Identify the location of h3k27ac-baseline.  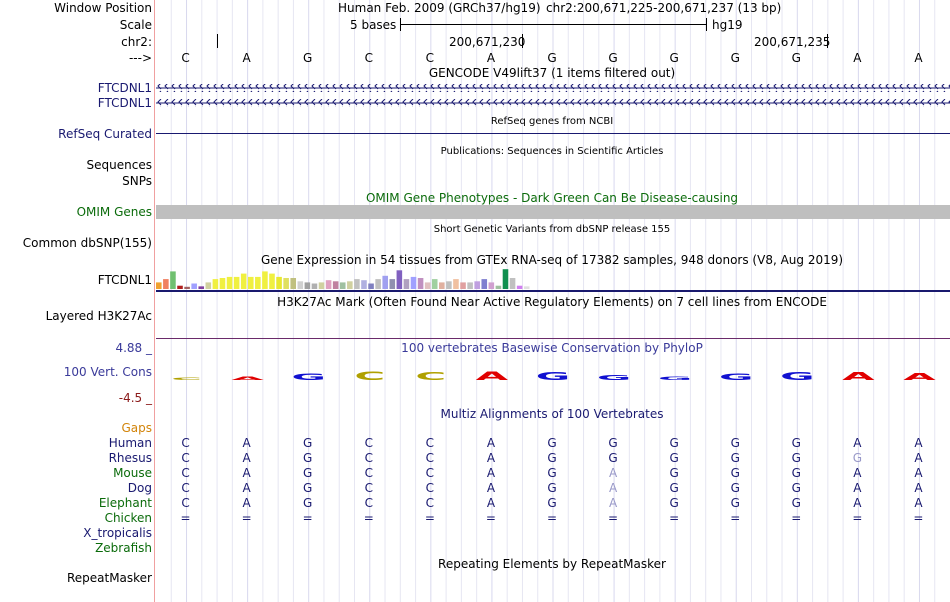
(553, 338).